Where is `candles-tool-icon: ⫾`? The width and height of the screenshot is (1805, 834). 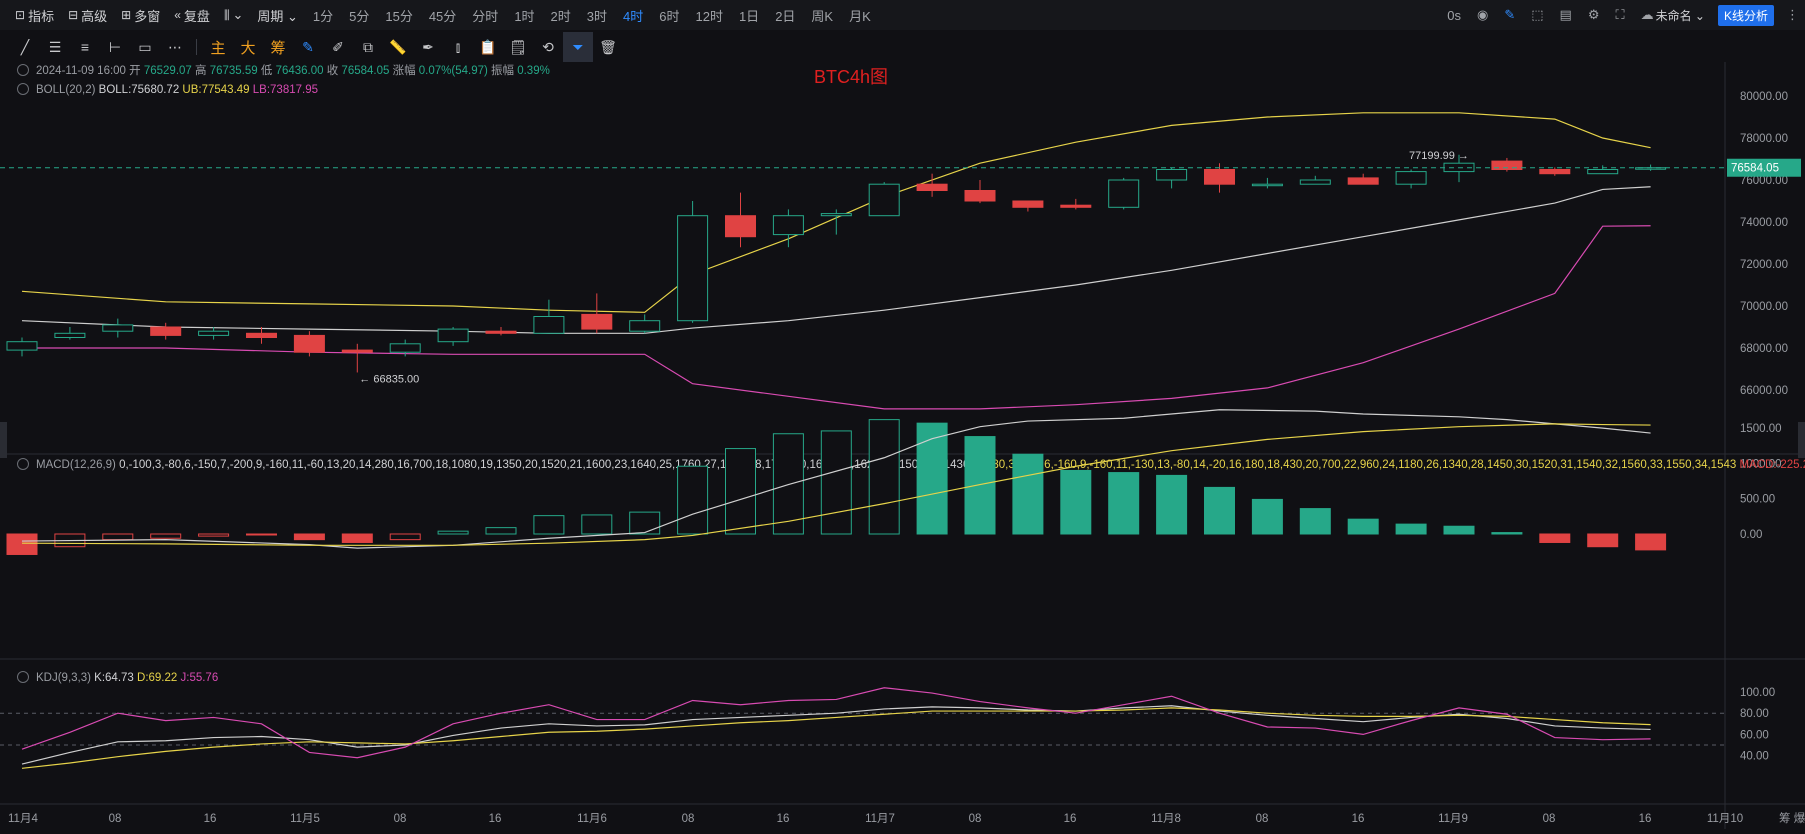
candles-tool-icon: ⫾ is located at coordinates (458, 46).